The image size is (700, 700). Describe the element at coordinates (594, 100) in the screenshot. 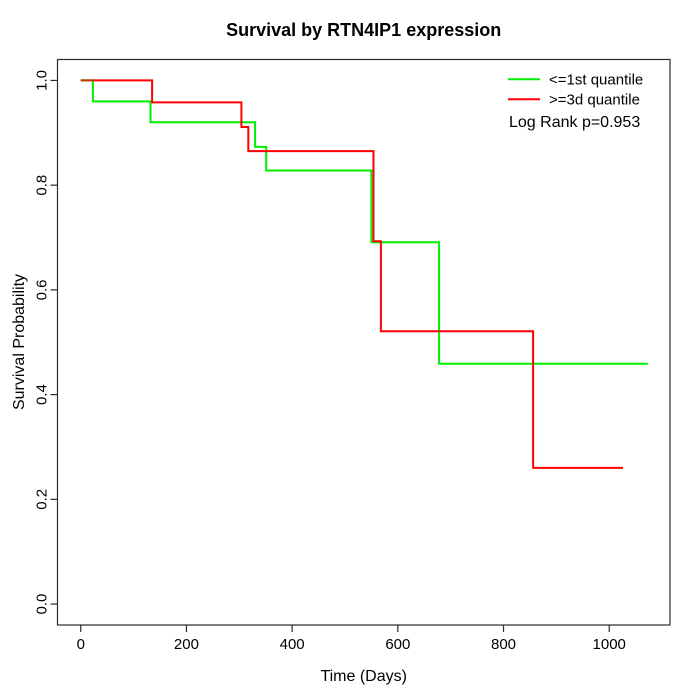

I see `legend-label-3d-quantile: >=3d quantile` at that location.